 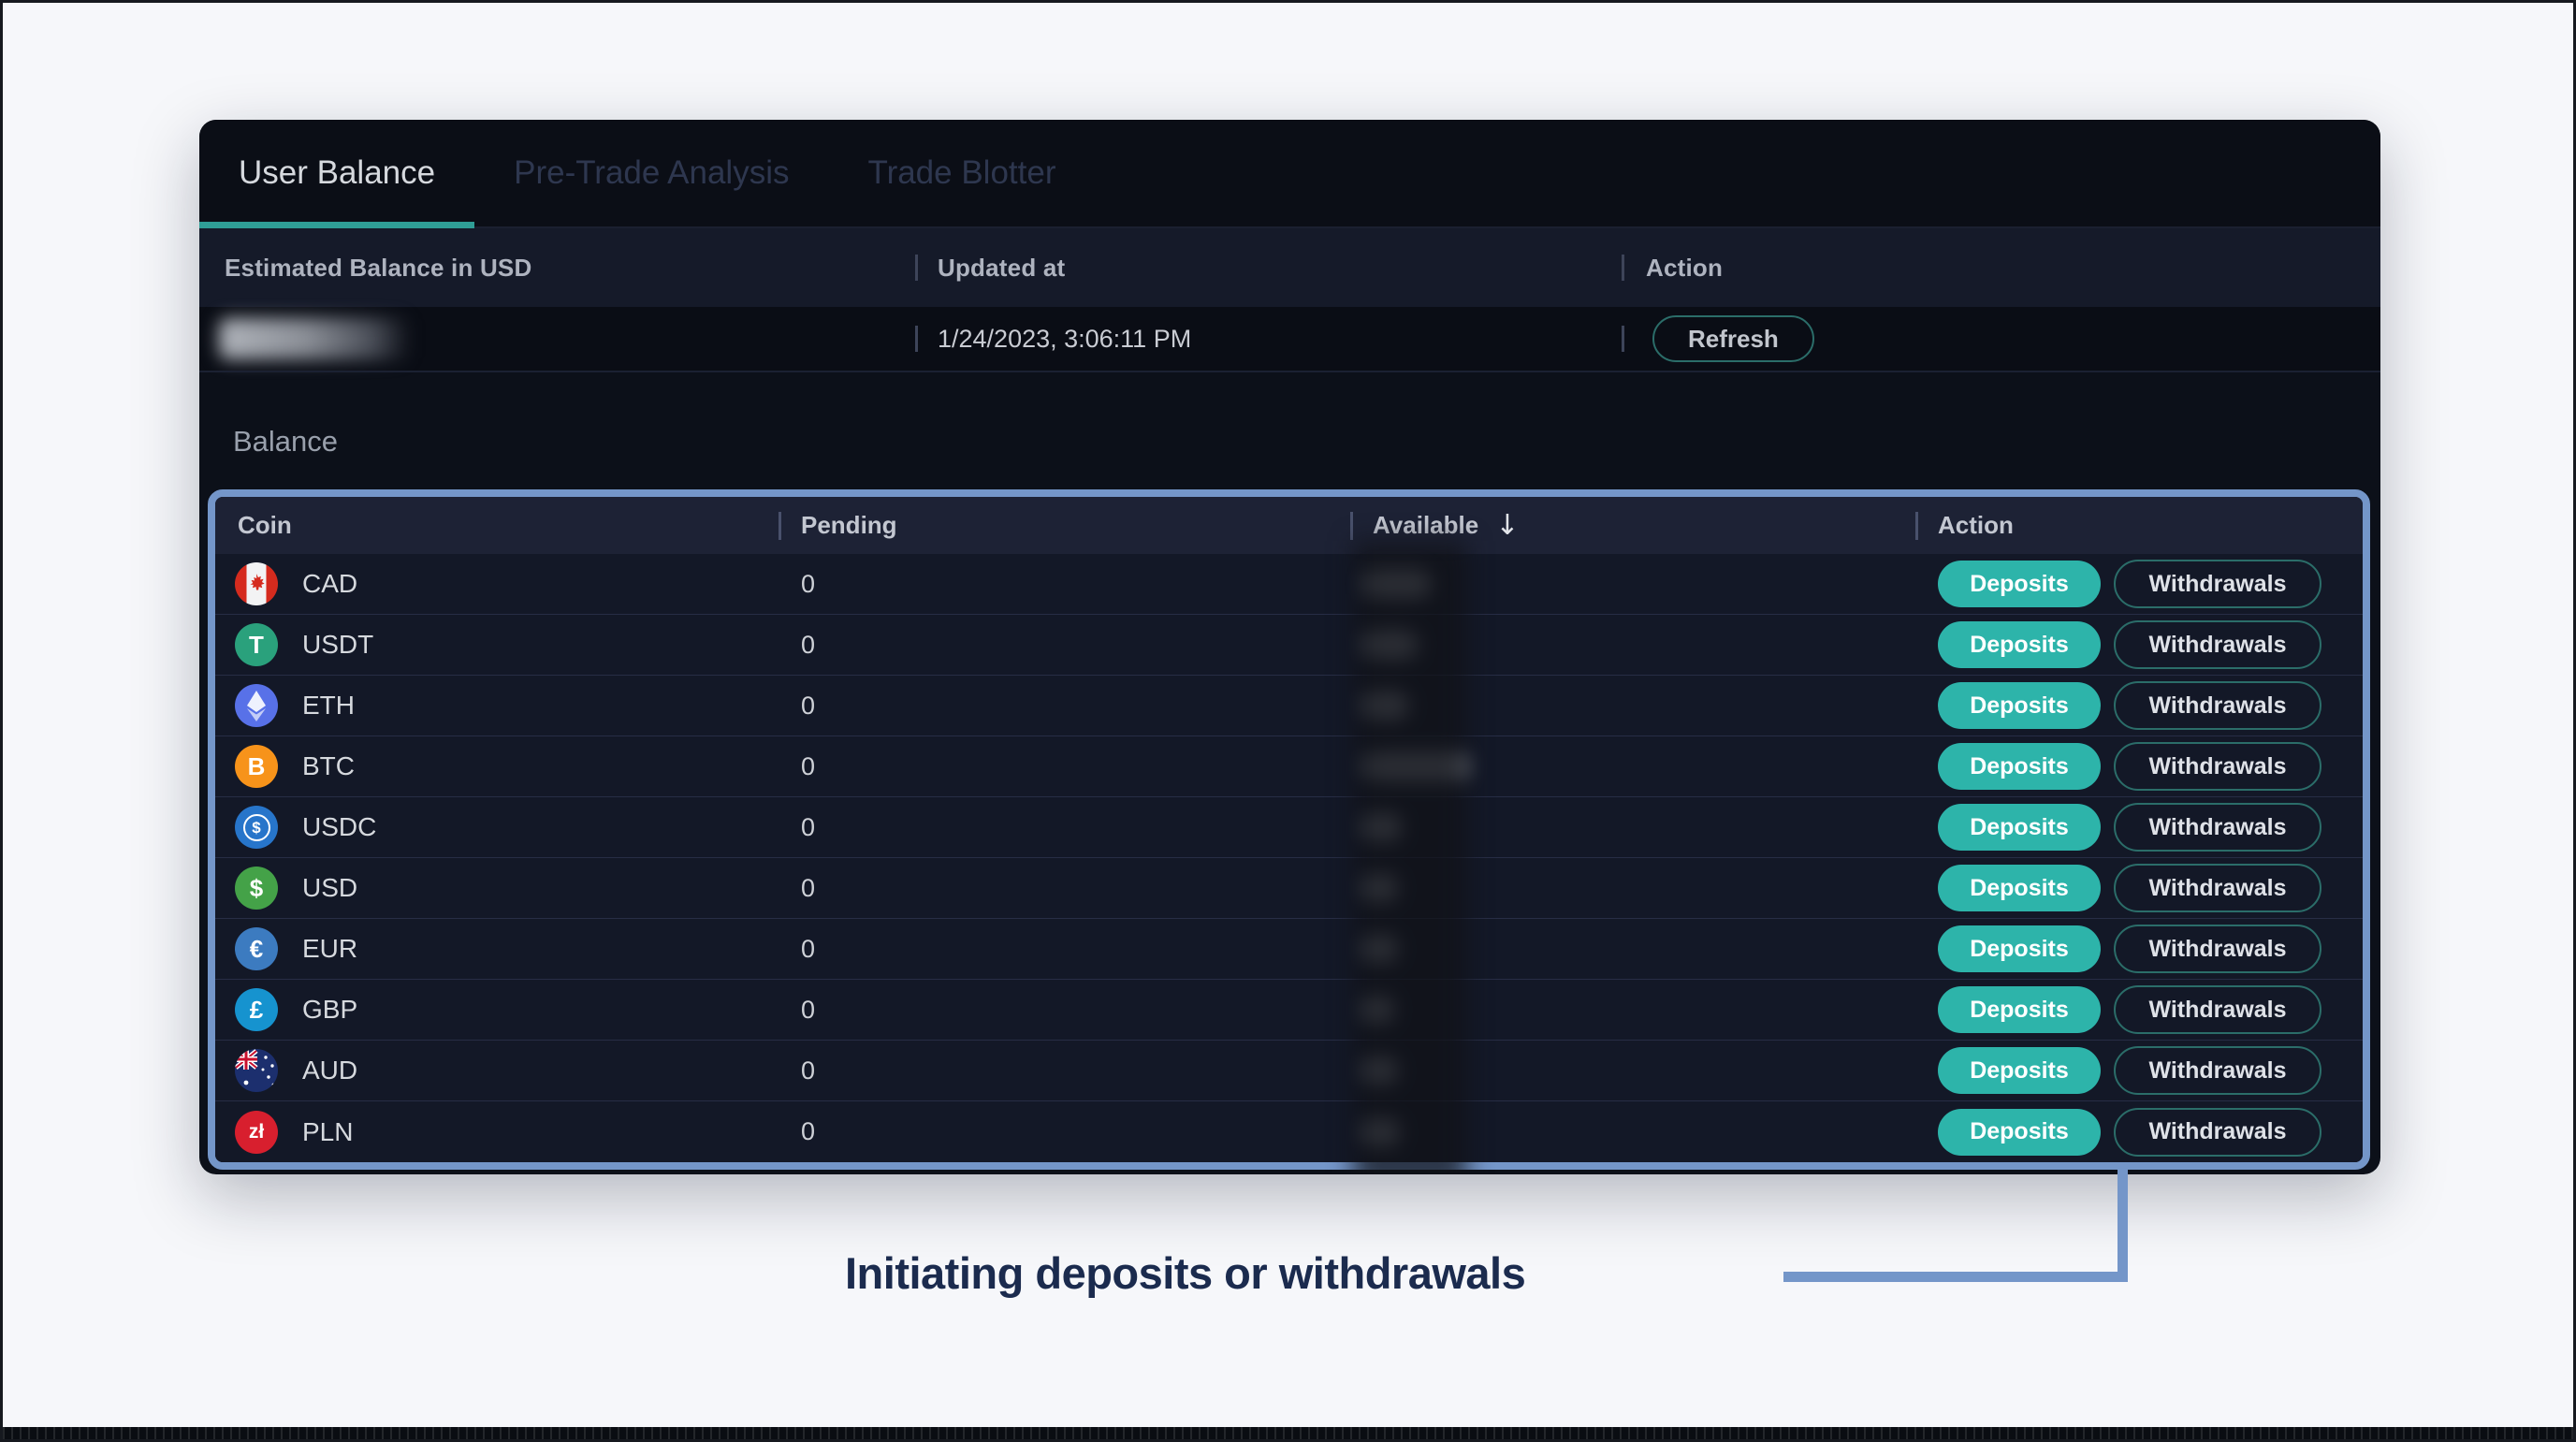 I want to click on tab-user-balance: User Balance, so click(x=337, y=174).